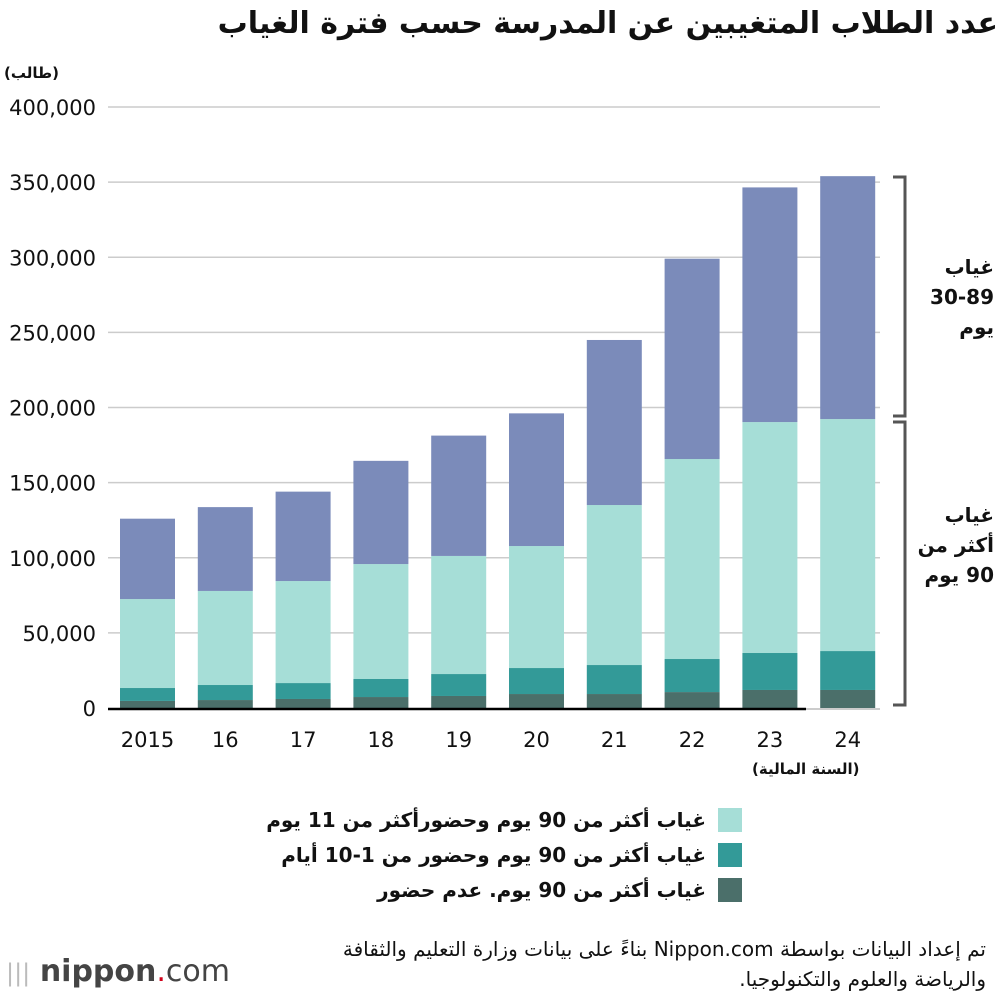 The height and width of the screenshot is (1000, 1000). What do you see at coordinates (730, 890) in the screenshot?
I see `legend-swatch-dark` at bounding box center [730, 890].